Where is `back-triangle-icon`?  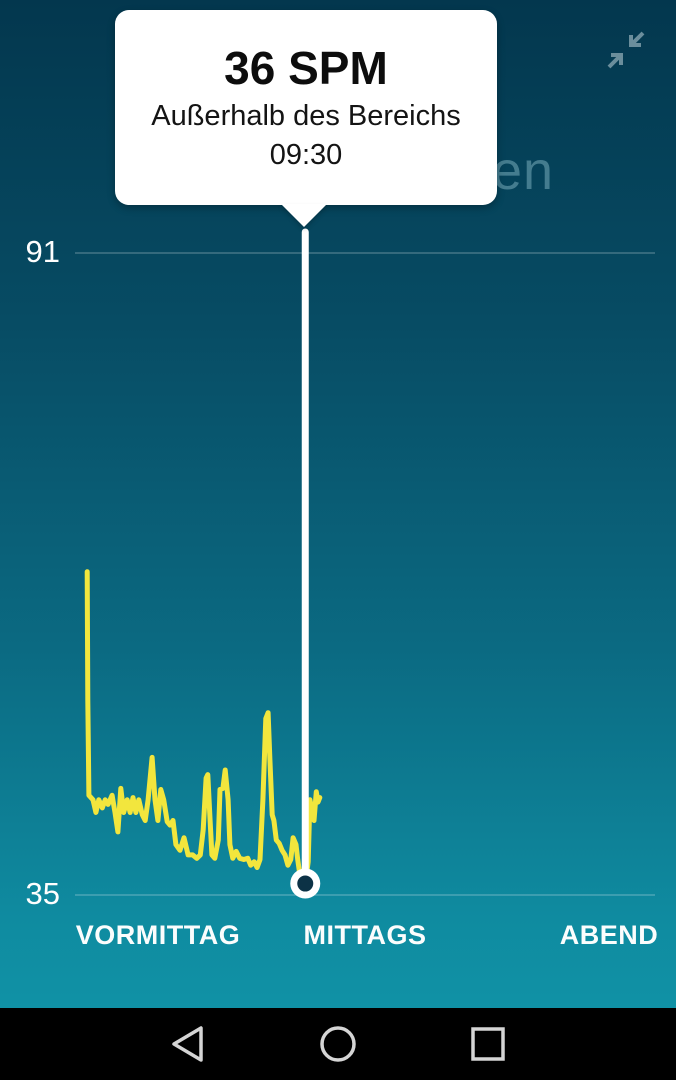 back-triangle-icon is located at coordinates (187, 1044).